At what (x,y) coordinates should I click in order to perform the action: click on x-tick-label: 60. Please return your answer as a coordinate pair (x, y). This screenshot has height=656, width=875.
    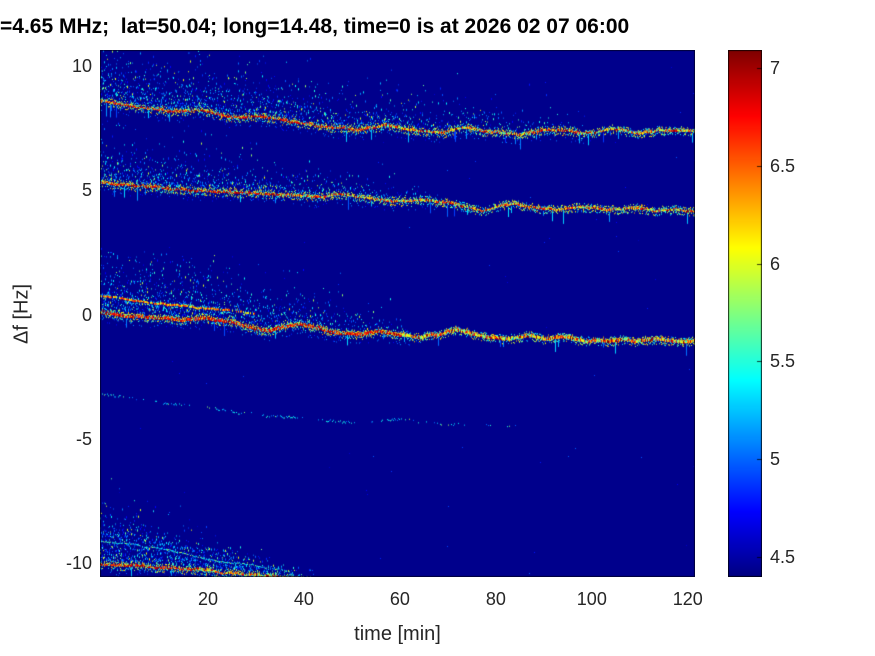
    Looking at the image, I should click on (399, 599).